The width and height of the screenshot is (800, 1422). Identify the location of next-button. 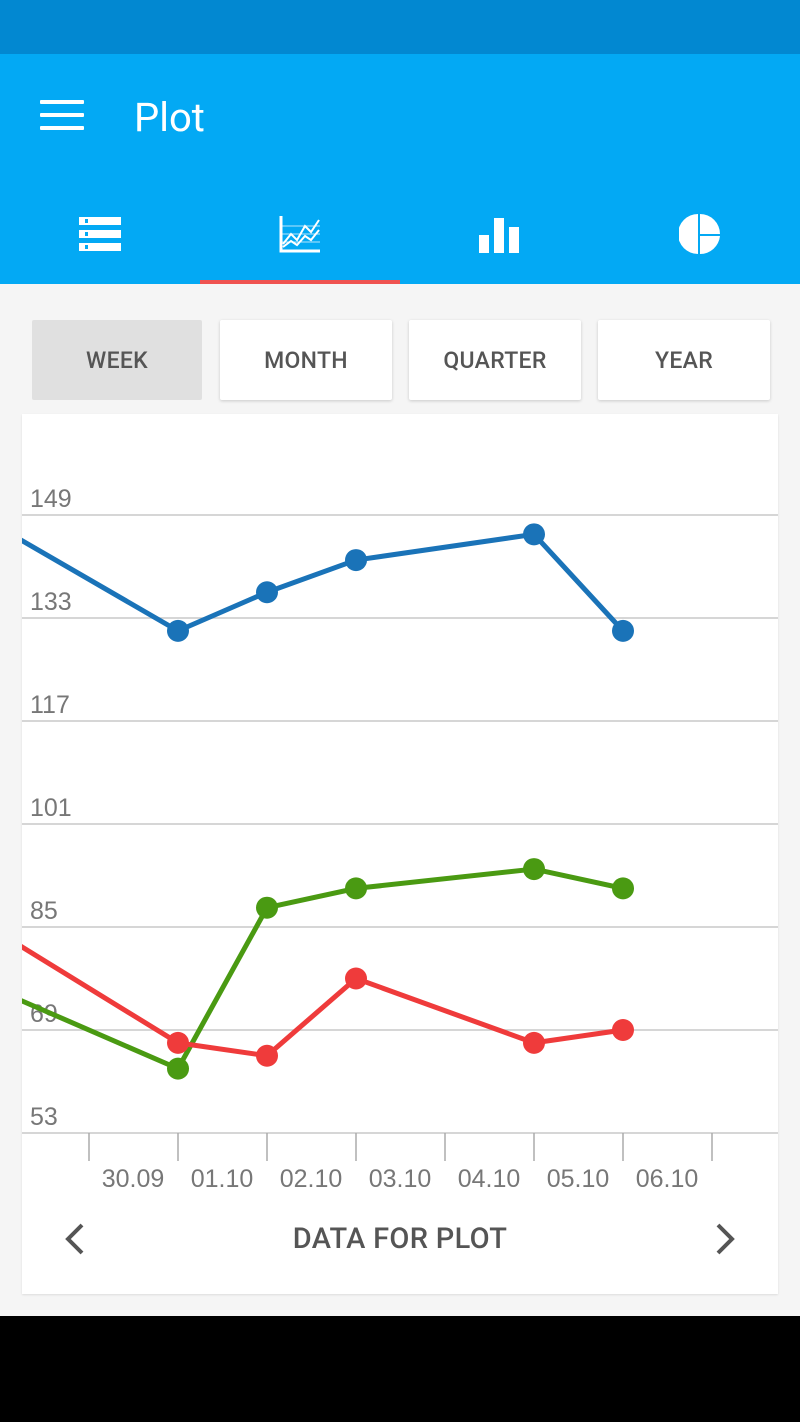
(725, 1239).